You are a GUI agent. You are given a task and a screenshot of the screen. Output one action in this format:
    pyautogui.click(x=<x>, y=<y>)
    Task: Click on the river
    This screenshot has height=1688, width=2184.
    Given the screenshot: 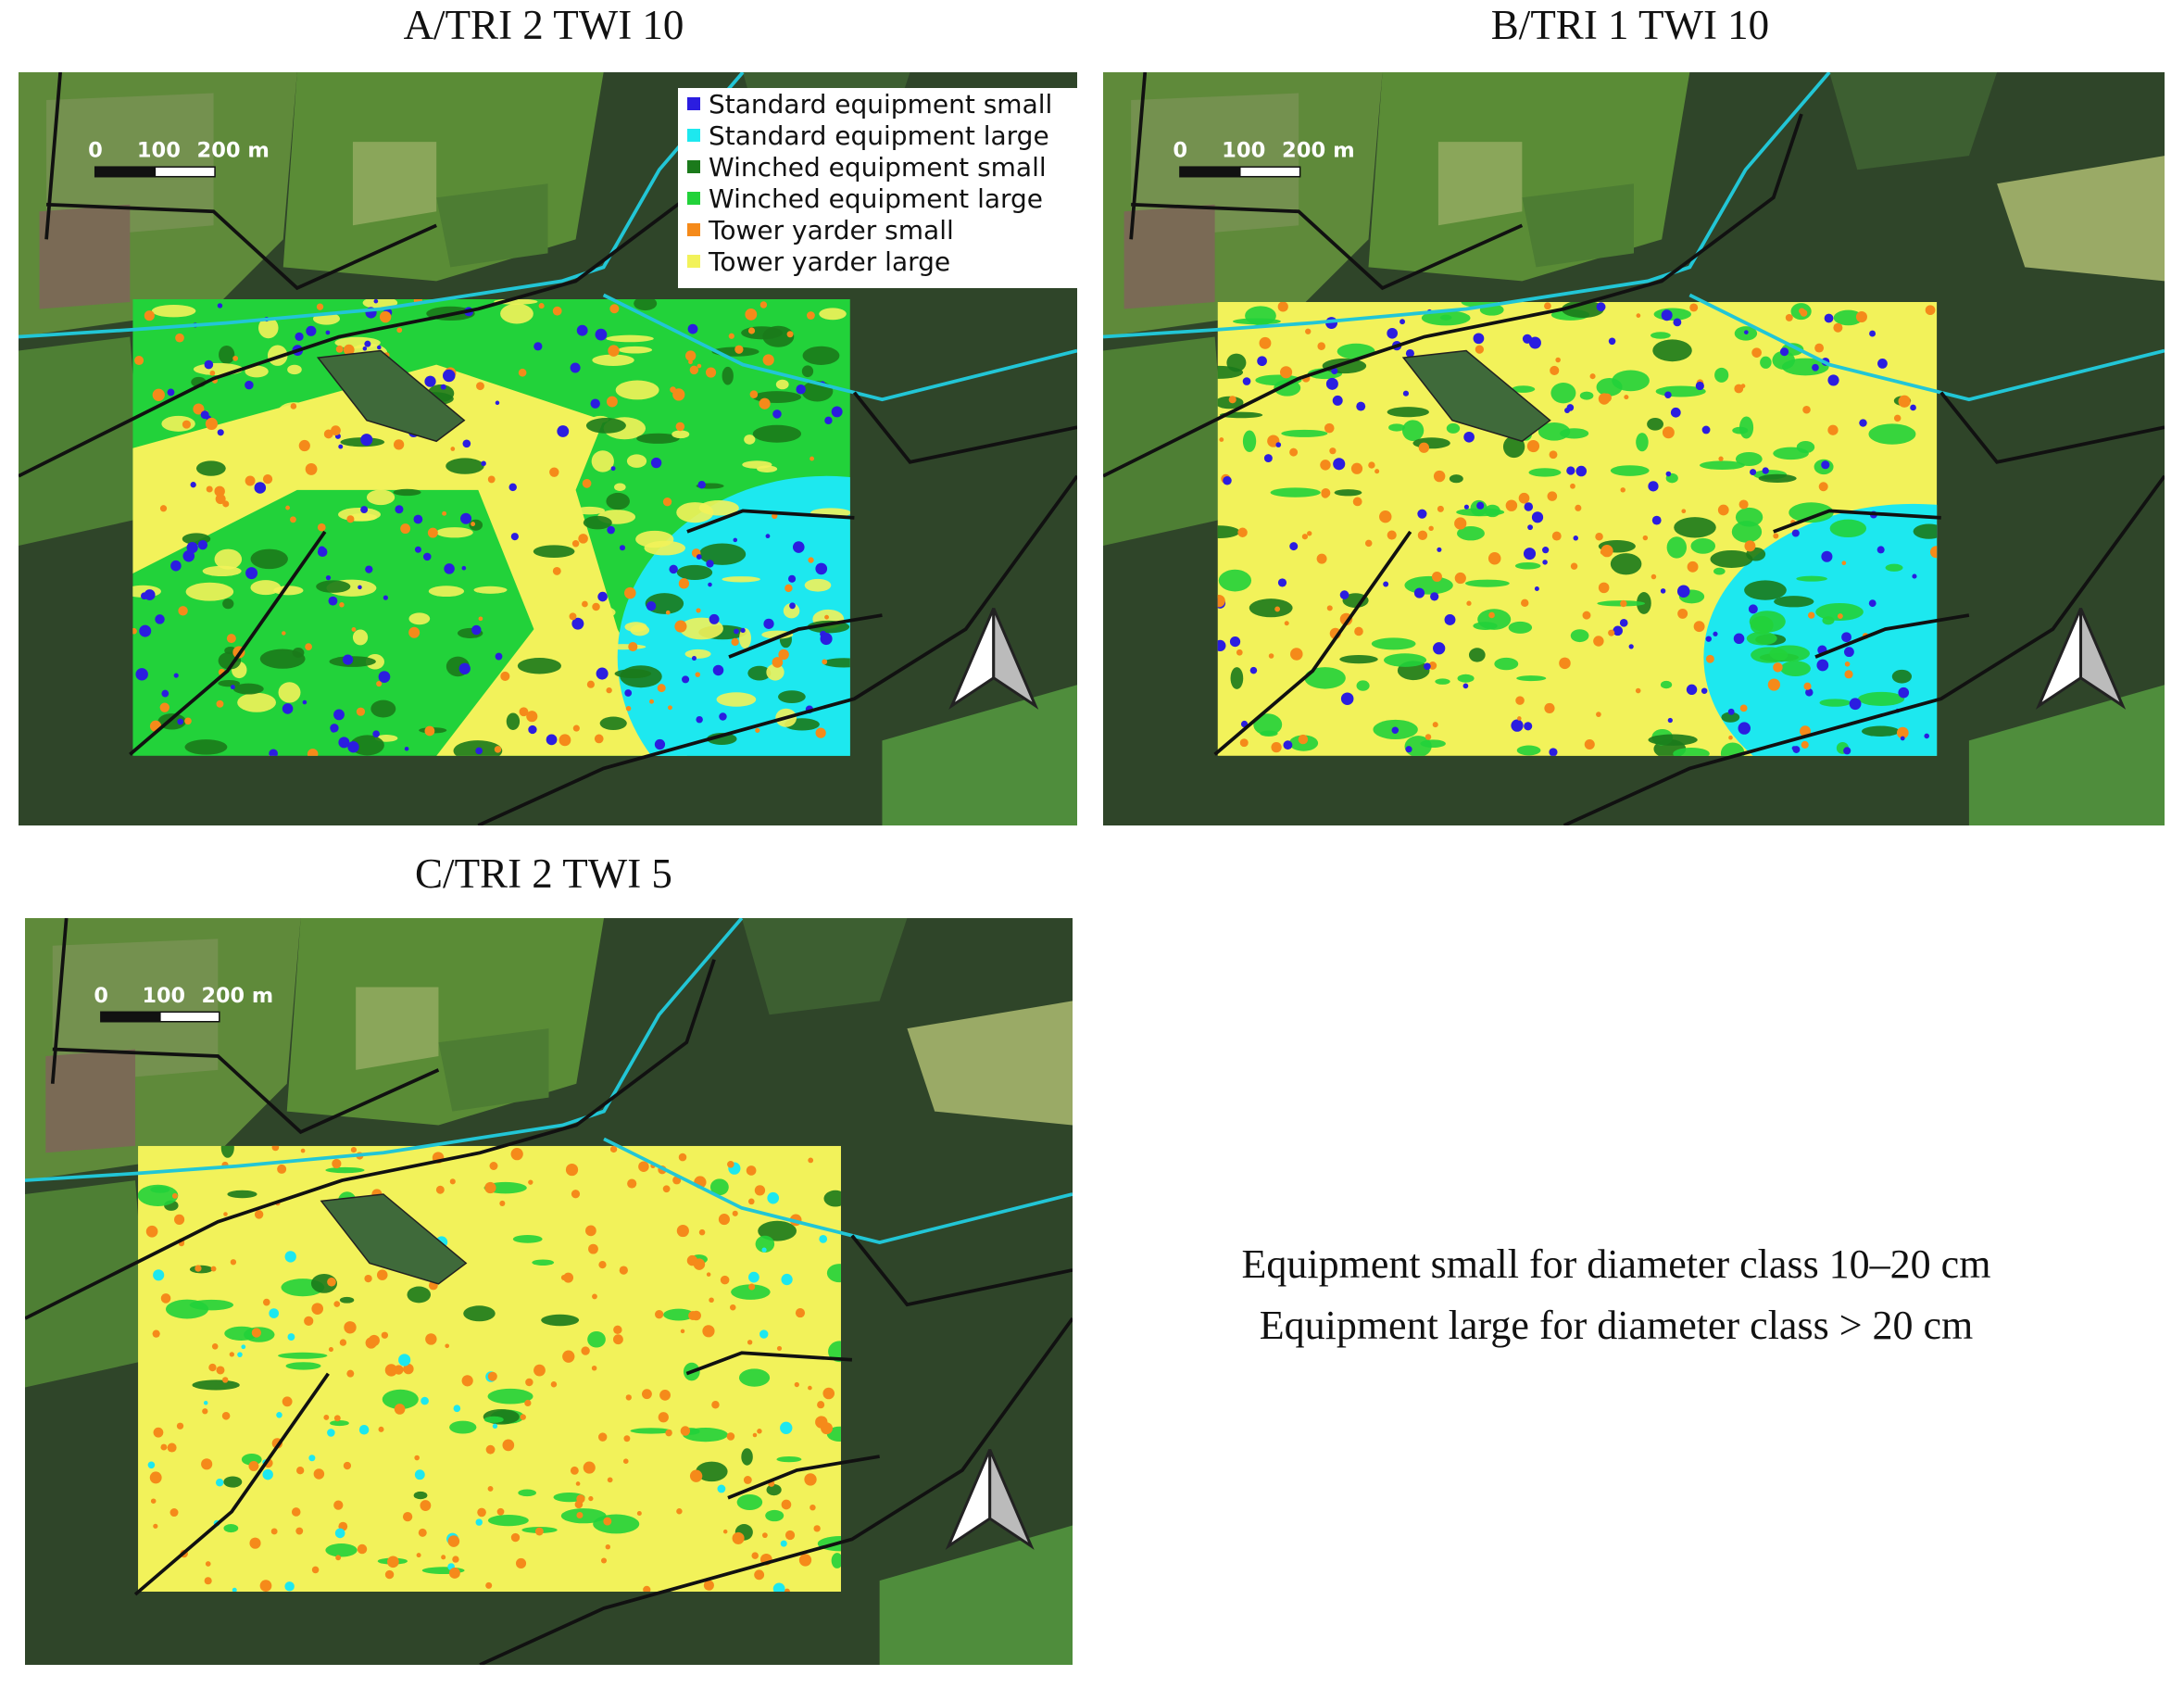 What is the action you would take?
    pyautogui.click(x=549, y=1081)
    